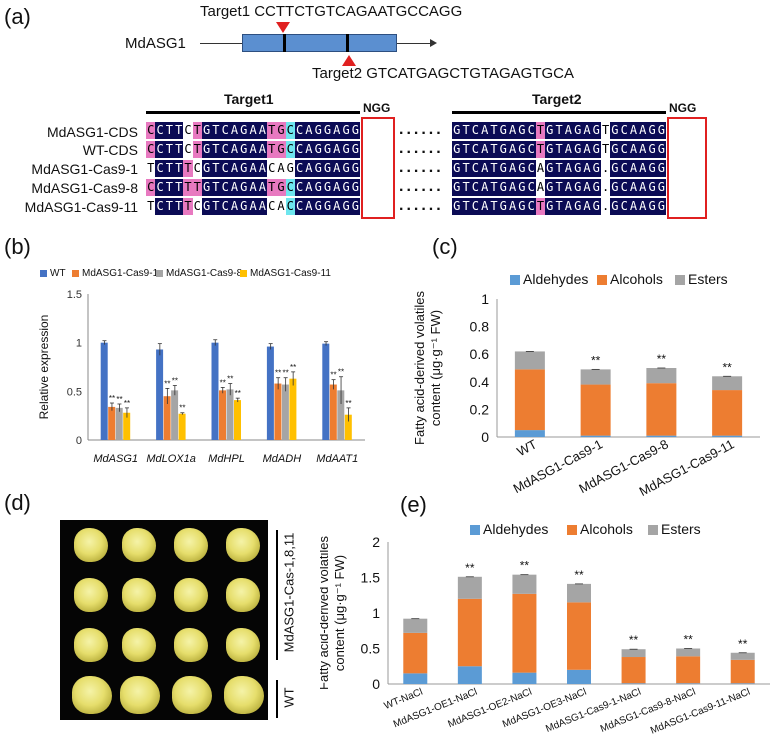  Describe the element at coordinates (683, 108) in the screenshot. I see `ngg-label-2: NGG` at that location.